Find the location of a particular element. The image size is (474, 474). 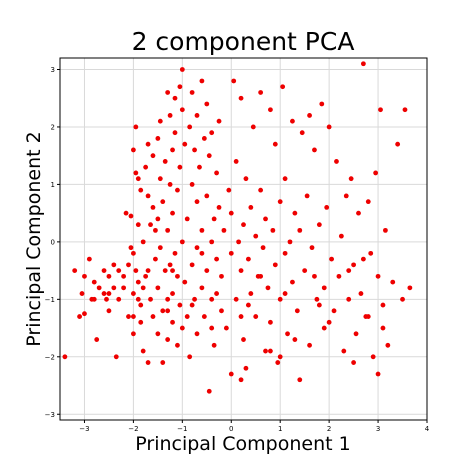

y-tick-label: −3 is located at coordinates (50, 415).